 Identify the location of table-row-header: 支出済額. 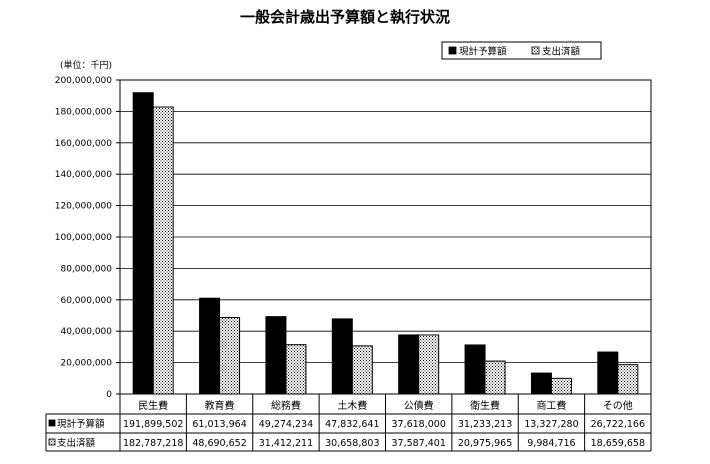
(76, 443).